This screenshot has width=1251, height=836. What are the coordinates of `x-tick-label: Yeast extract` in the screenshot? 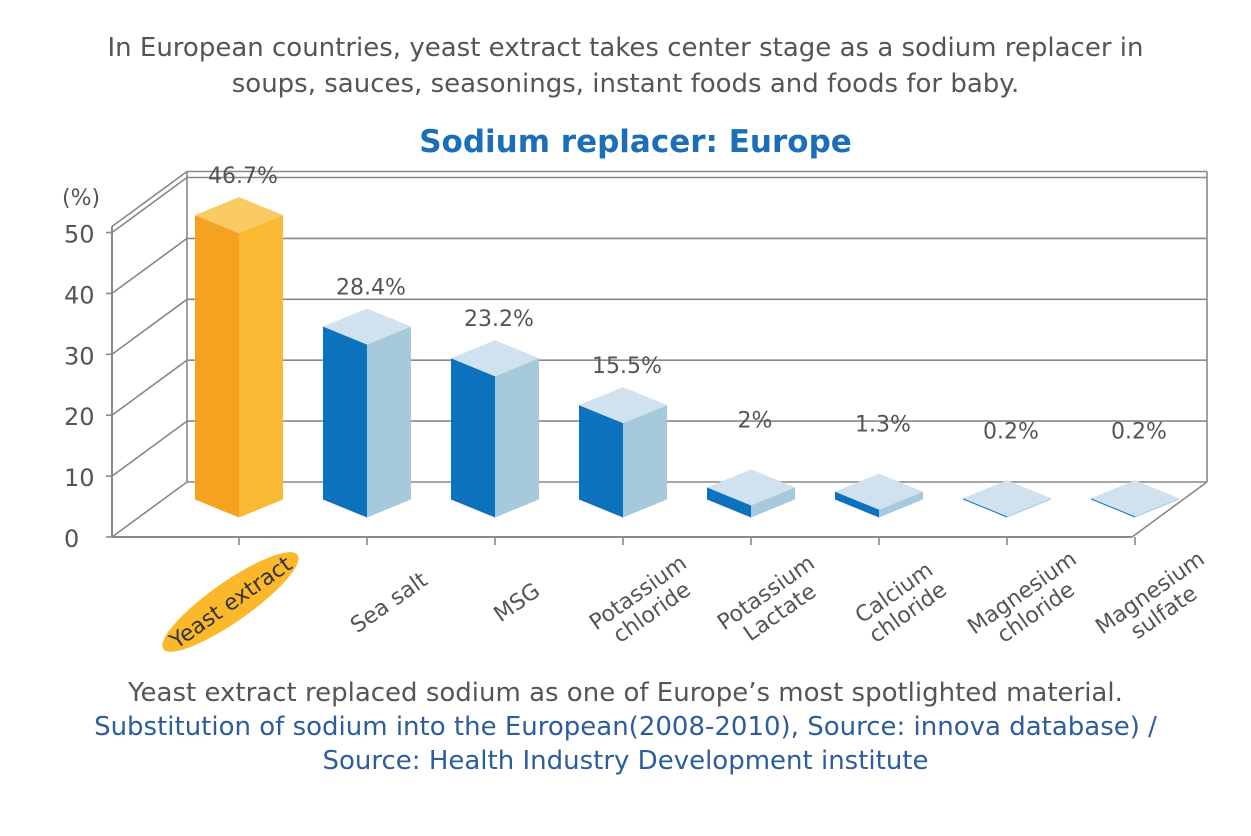 It's located at (231, 603).